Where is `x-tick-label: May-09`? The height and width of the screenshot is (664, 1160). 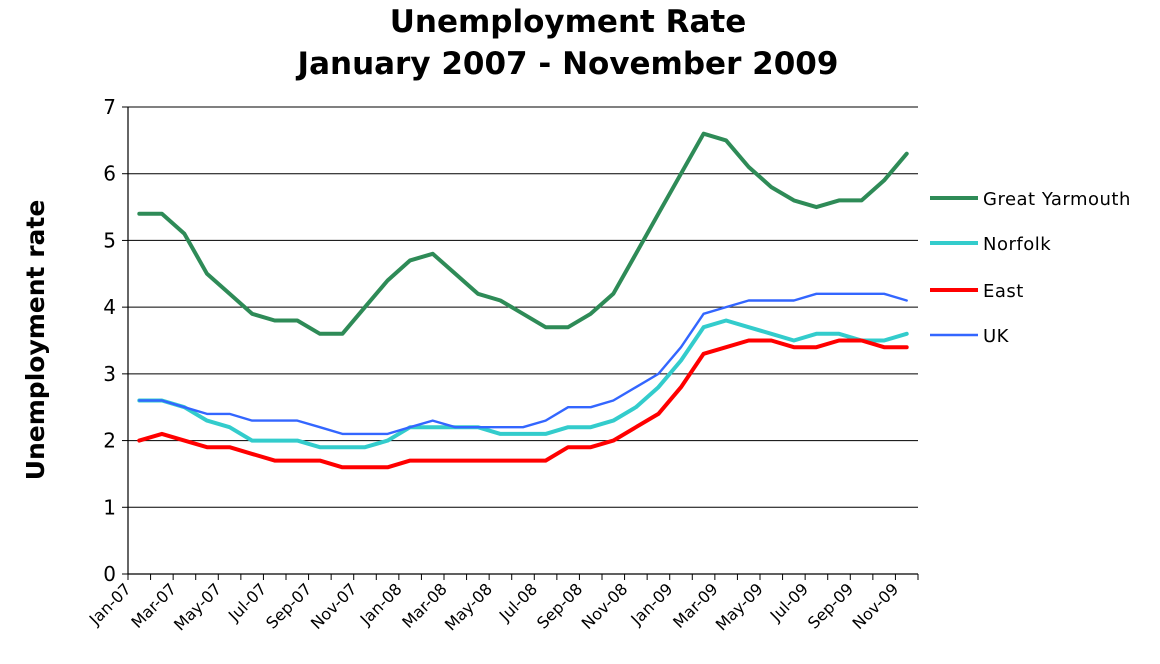
x-tick-label: May-09 is located at coordinates (739, 606).